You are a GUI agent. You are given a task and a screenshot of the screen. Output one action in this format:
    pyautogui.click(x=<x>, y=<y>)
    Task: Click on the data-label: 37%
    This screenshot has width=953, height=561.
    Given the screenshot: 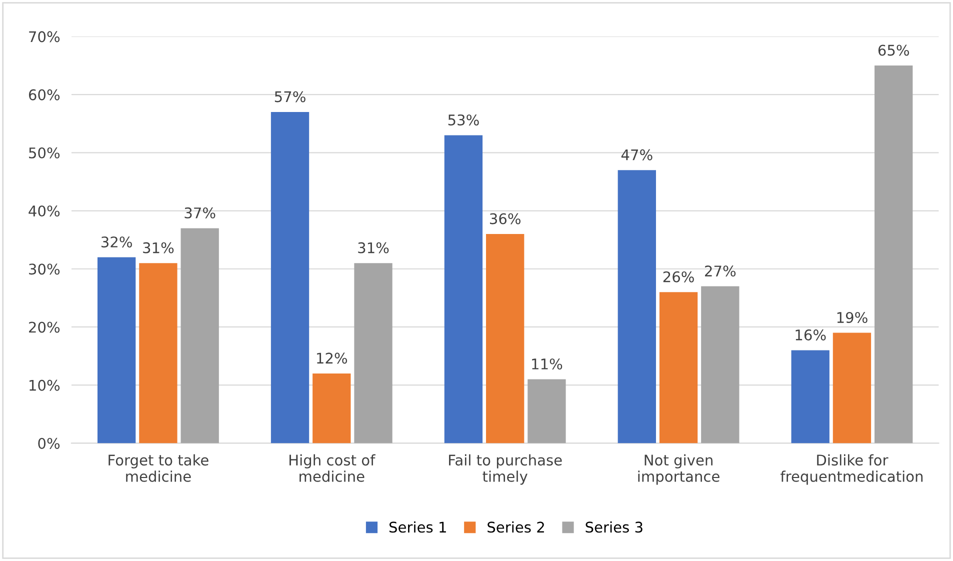 What is the action you would take?
    pyautogui.click(x=200, y=212)
    